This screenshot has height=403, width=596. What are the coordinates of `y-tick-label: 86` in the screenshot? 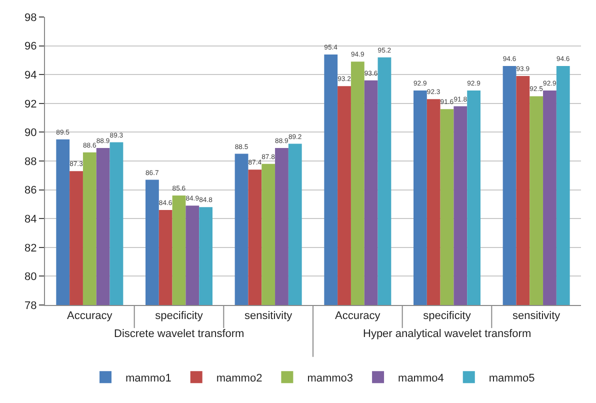 It's located at (30, 190).